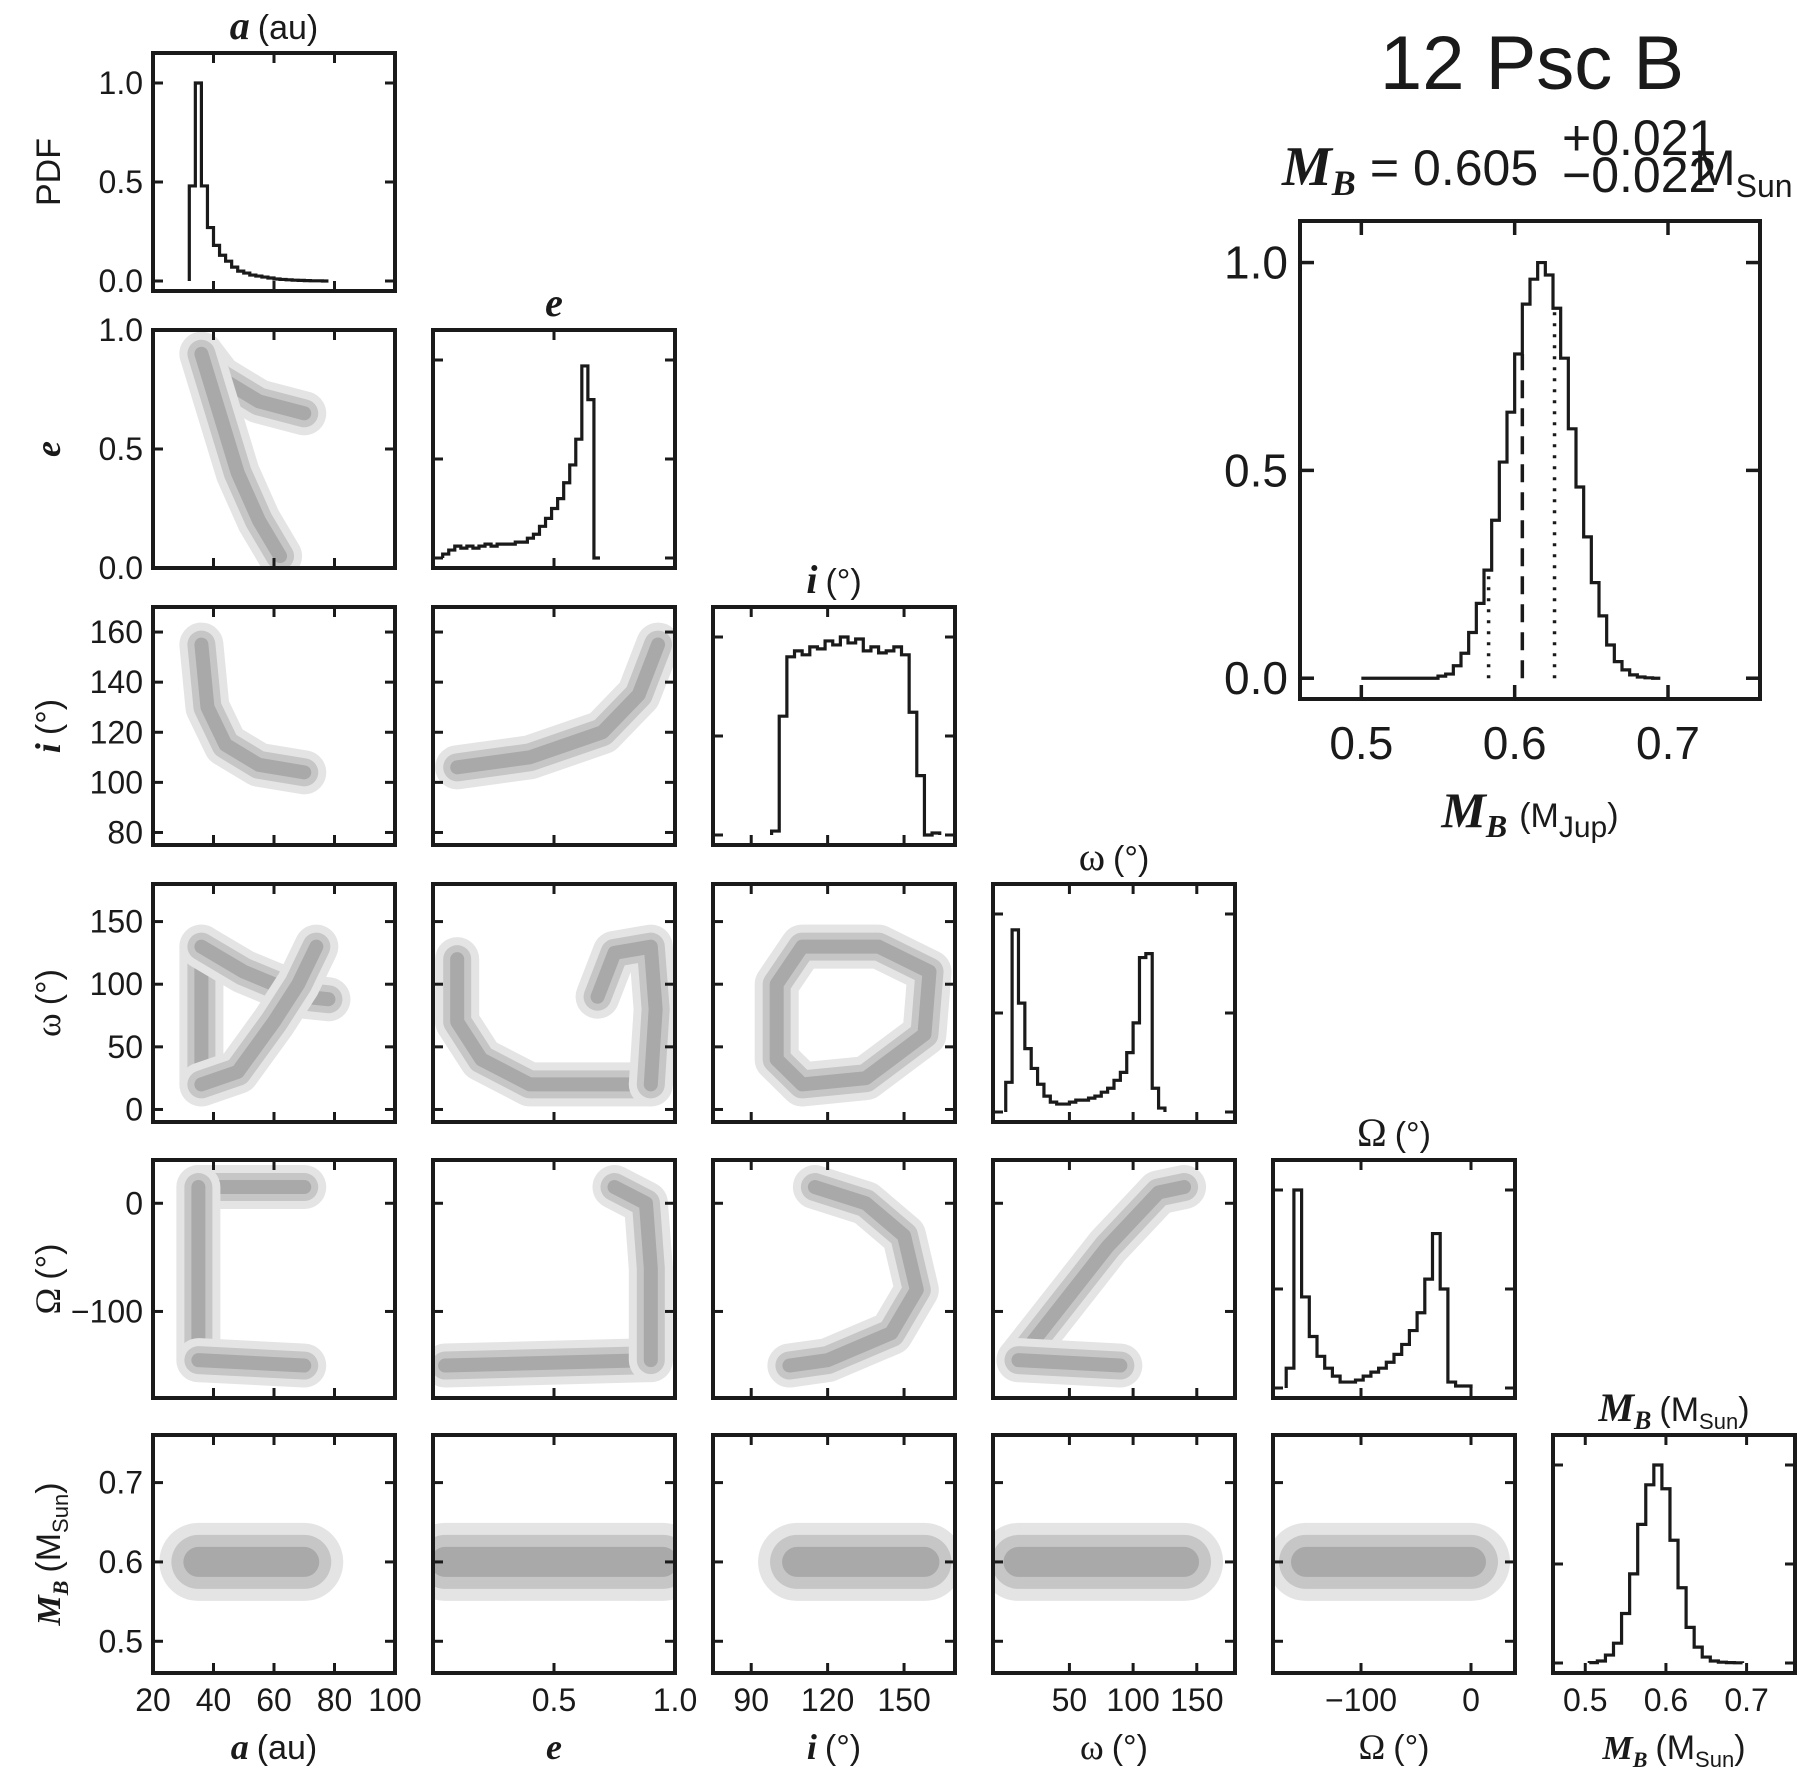 Image resolution: width=1800 pixels, height=1773 pixels. Describe the element at coordinates (153, 1700) in the screenshot. I see `x-tick-label: 20` at that location.